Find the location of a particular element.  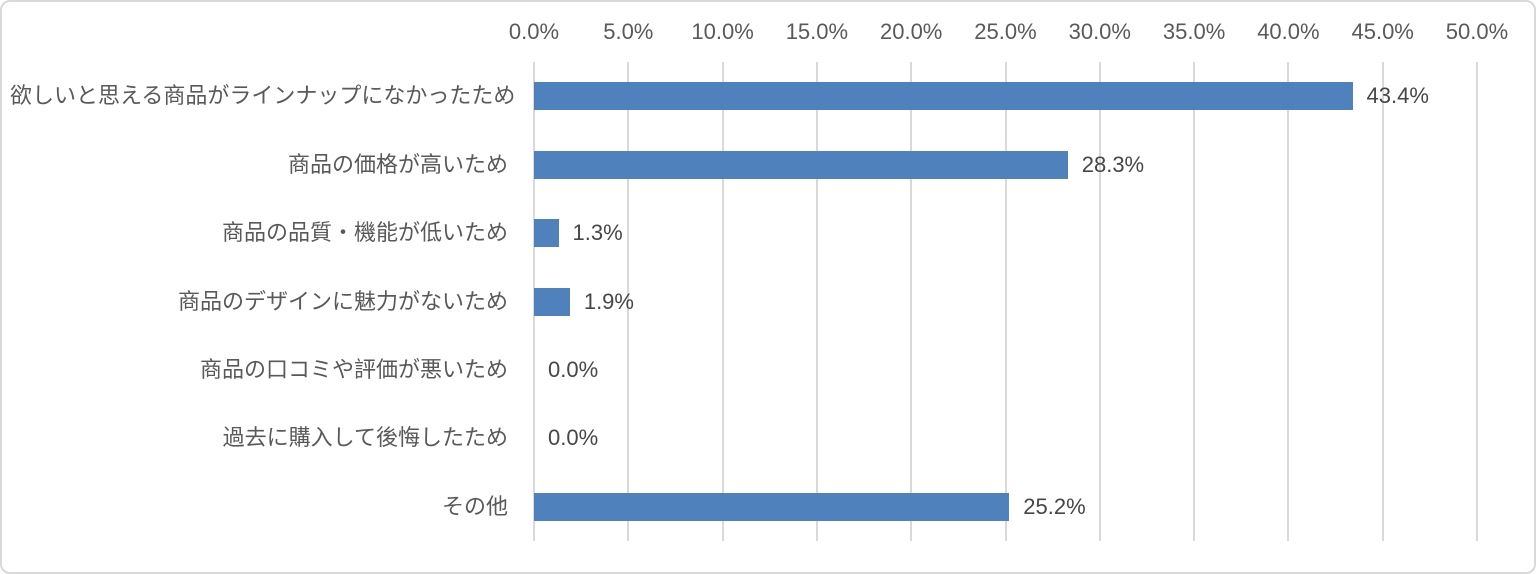

category-label: 商品の価格が高いため is located at coordinates (397, 164).